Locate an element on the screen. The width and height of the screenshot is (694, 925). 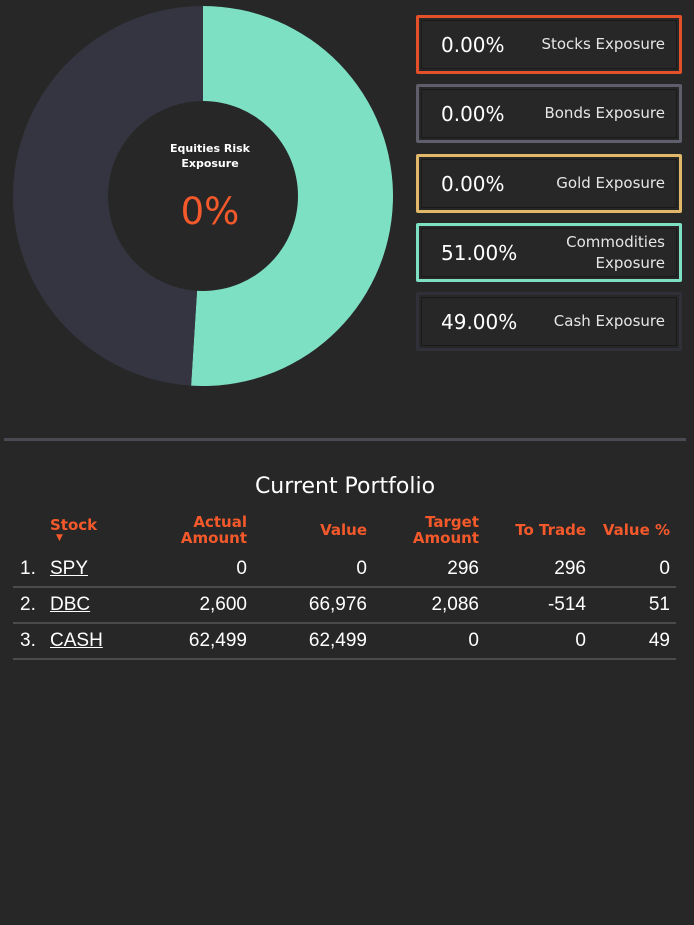
cash-exposure-value: 49.00% is located at coordinates (479, 321).